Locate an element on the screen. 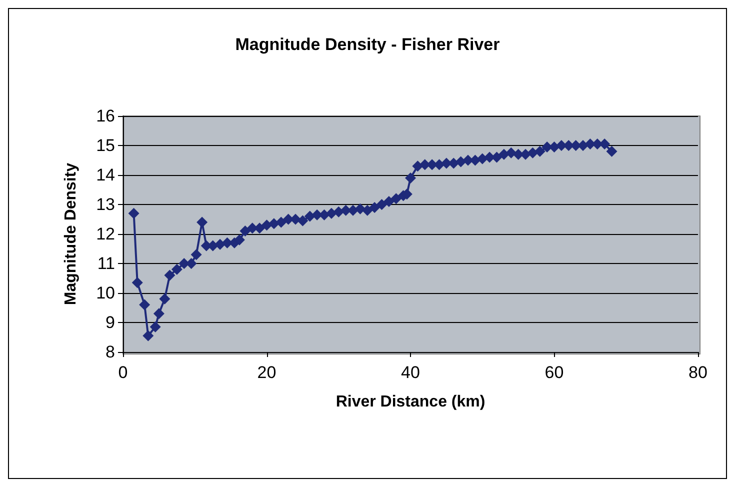 The width and height of the screenshot is (735, 487). y-tick-label: 15 is located at coordinates (105, 145).